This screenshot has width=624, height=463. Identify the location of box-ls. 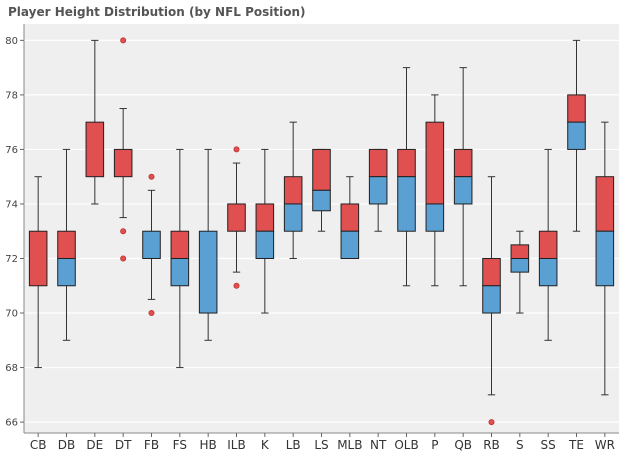
(321, 190).